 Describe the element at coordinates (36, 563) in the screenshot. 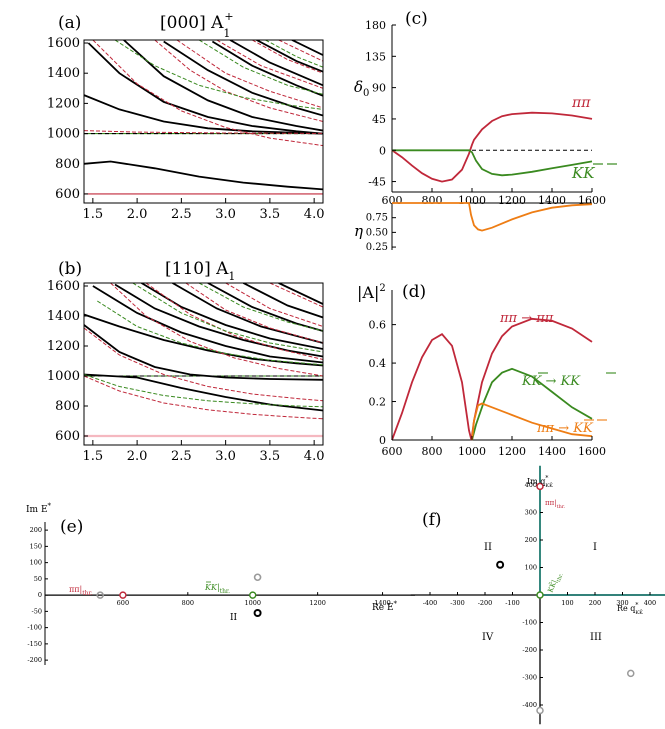

I see `panel-e-ytick-label: 100` at that location.